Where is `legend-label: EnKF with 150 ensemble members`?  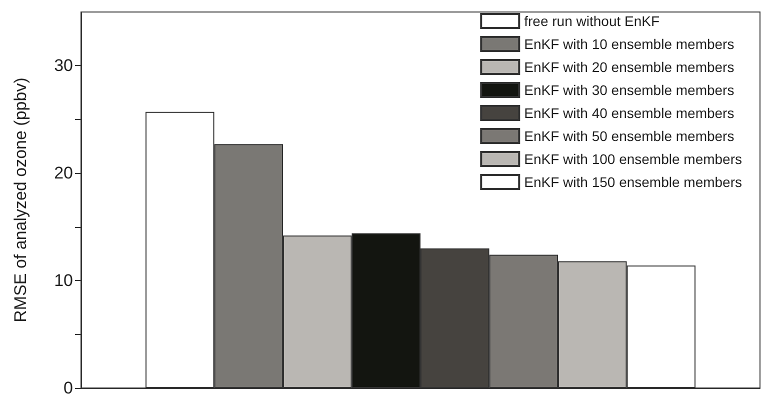 legend-label: EnKF with 150 ensemble members is located at coordinates (633, 182).